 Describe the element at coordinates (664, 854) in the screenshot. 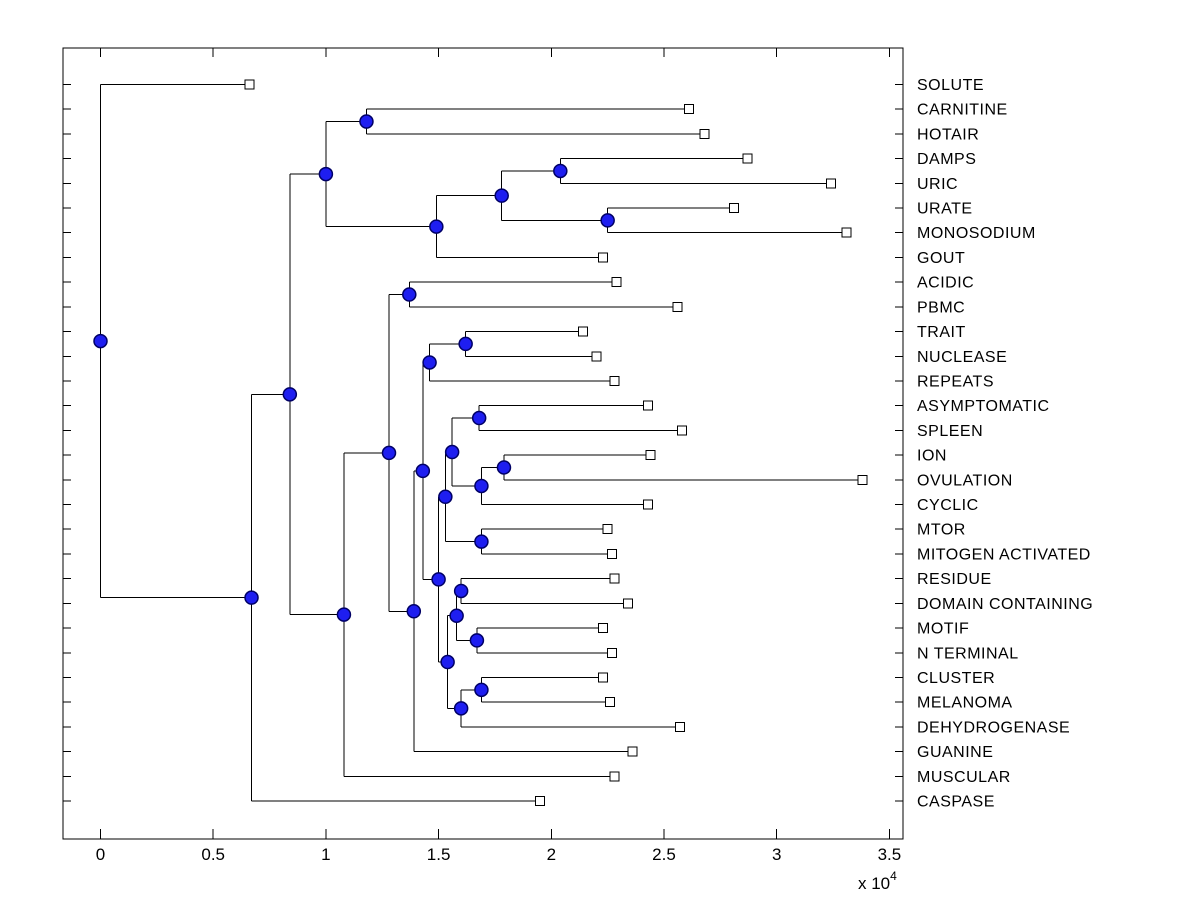

I see `x-tick-label: 2.5` at that location.